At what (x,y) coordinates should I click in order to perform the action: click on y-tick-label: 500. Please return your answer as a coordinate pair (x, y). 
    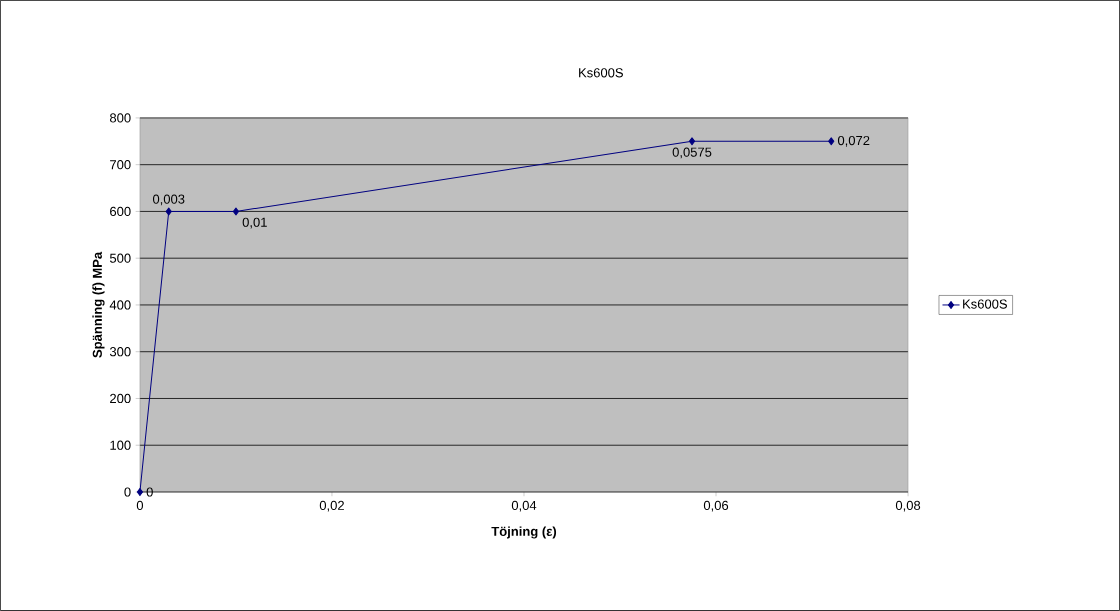
    Looking at the image, I should click on (120, 258).